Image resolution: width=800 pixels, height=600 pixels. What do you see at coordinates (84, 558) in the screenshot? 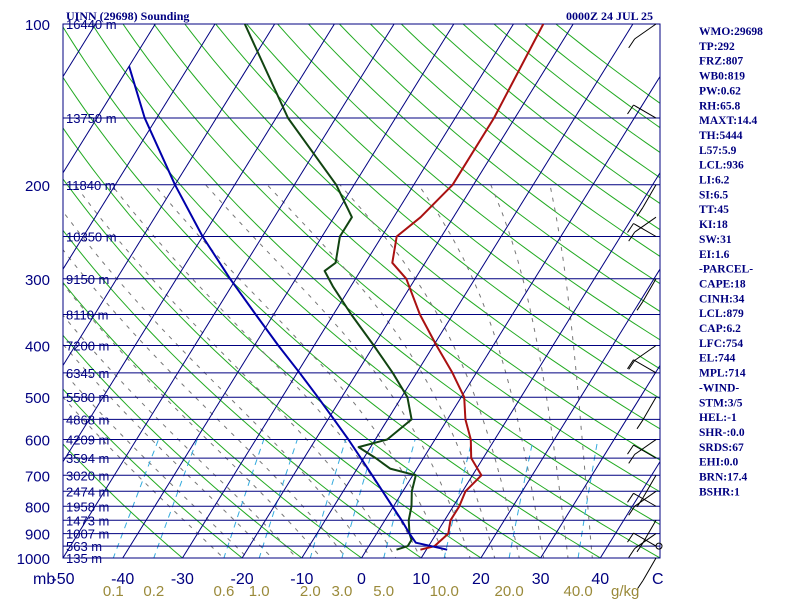
I see `height-label: 135 m` at bounding box center [84, 558].